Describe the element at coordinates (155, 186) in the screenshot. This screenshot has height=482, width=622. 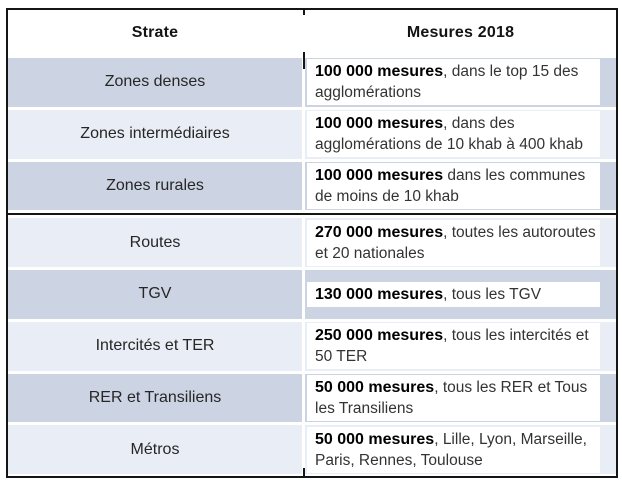
I see `strate-cell: Zones rurales` at that location.